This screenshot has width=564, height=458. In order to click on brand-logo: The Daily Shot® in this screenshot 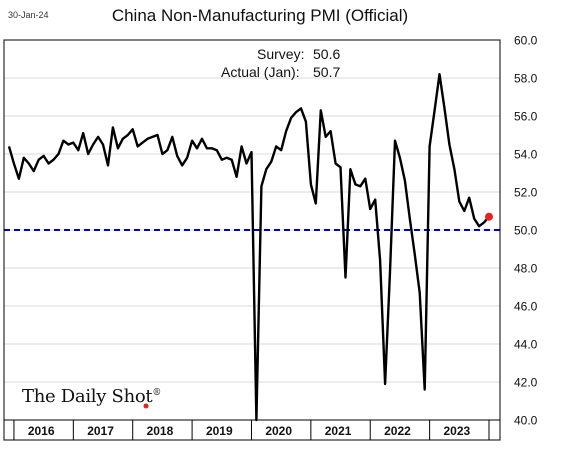, I will do `click(92, 397)`.